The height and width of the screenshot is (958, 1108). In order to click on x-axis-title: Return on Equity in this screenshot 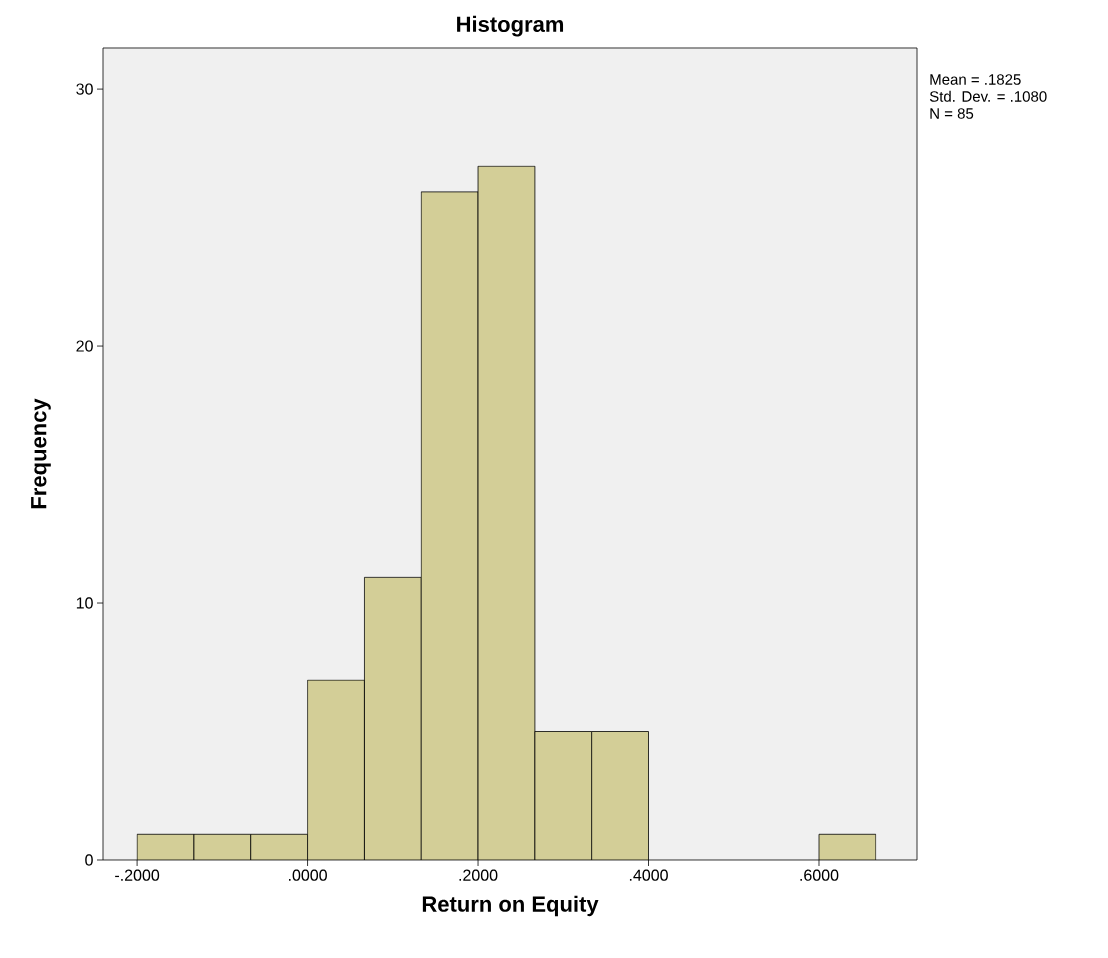, I will do `click(510, 906)`.